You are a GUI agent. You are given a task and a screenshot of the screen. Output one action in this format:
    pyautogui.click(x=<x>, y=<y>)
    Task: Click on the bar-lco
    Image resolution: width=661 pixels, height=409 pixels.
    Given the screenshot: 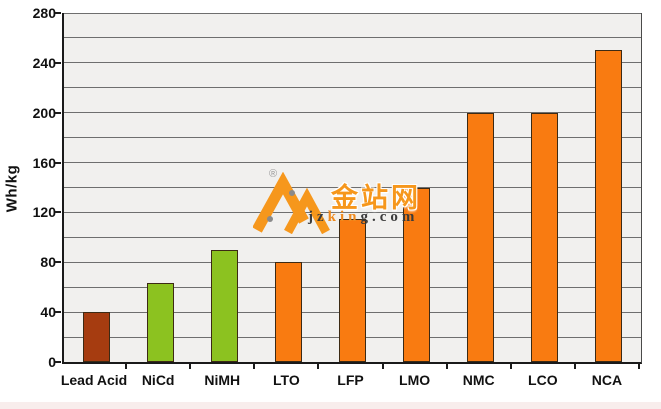 What is the action you would take?
    pyautogui.click(x=545, y=237)
    